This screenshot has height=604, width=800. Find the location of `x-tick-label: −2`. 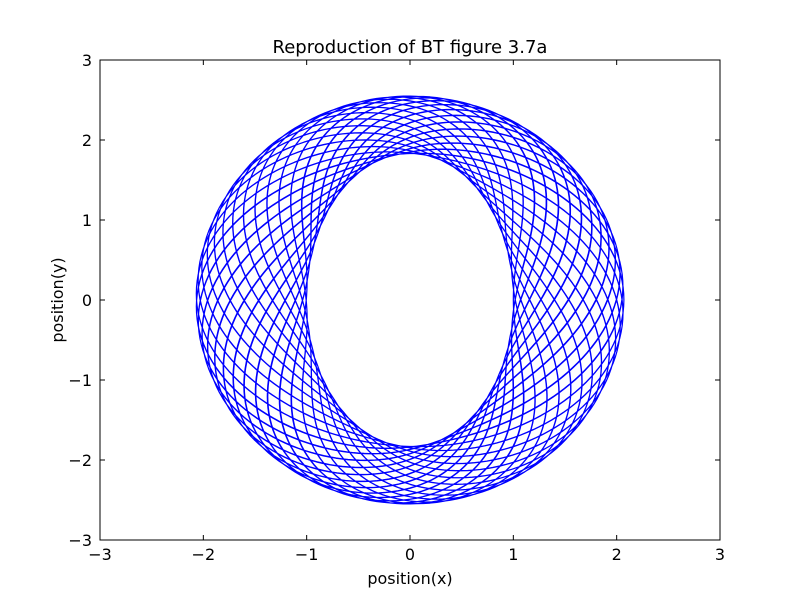

x-tick-label: −2 is located at coordinates (204, 554).